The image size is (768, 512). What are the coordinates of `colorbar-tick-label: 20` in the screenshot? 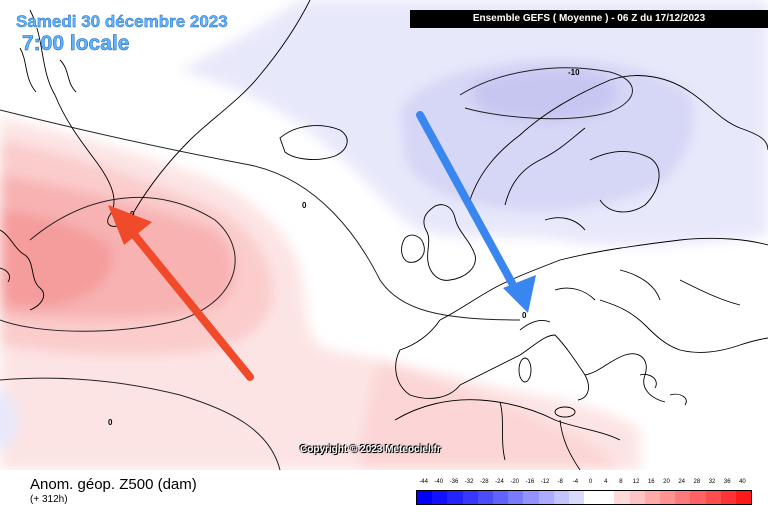 It's located at (666, 482).